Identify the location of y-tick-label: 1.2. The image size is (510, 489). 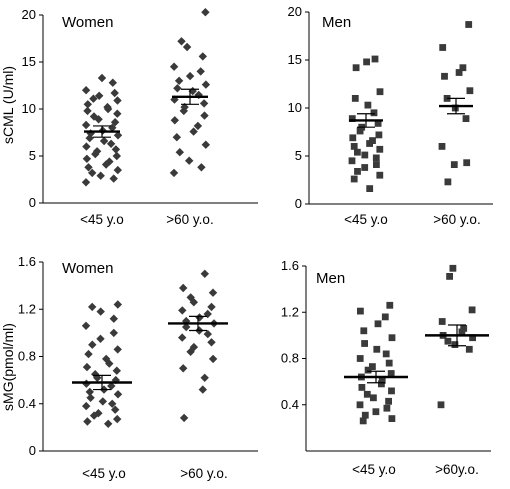
(27, 308).